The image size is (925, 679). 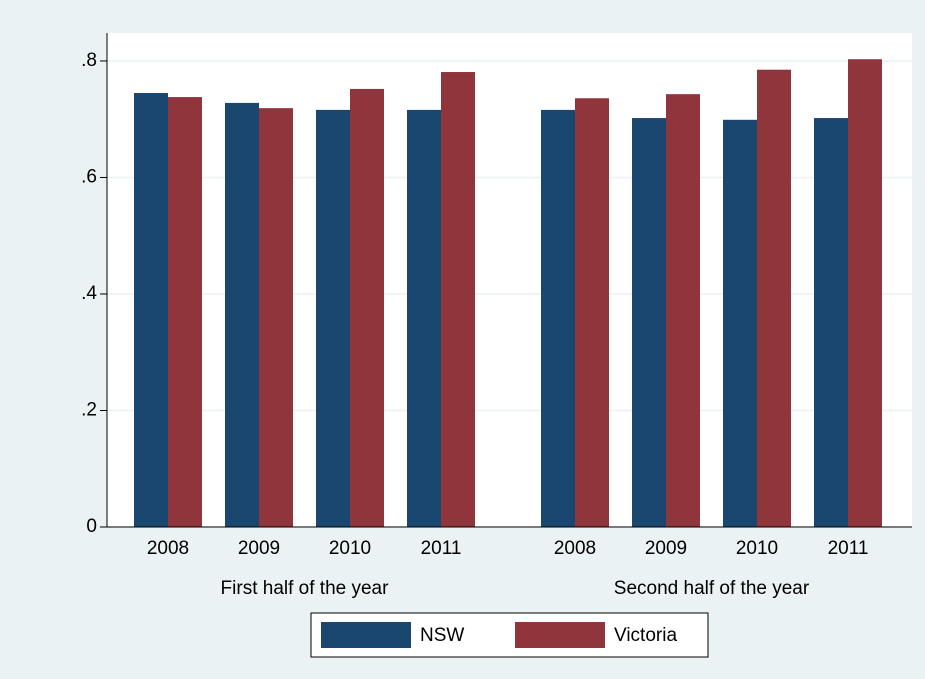 What do you see at coordinates (712, 588) in the screenshot?
I see `group-label: Second half of the year` at bounding box center [712, 588].